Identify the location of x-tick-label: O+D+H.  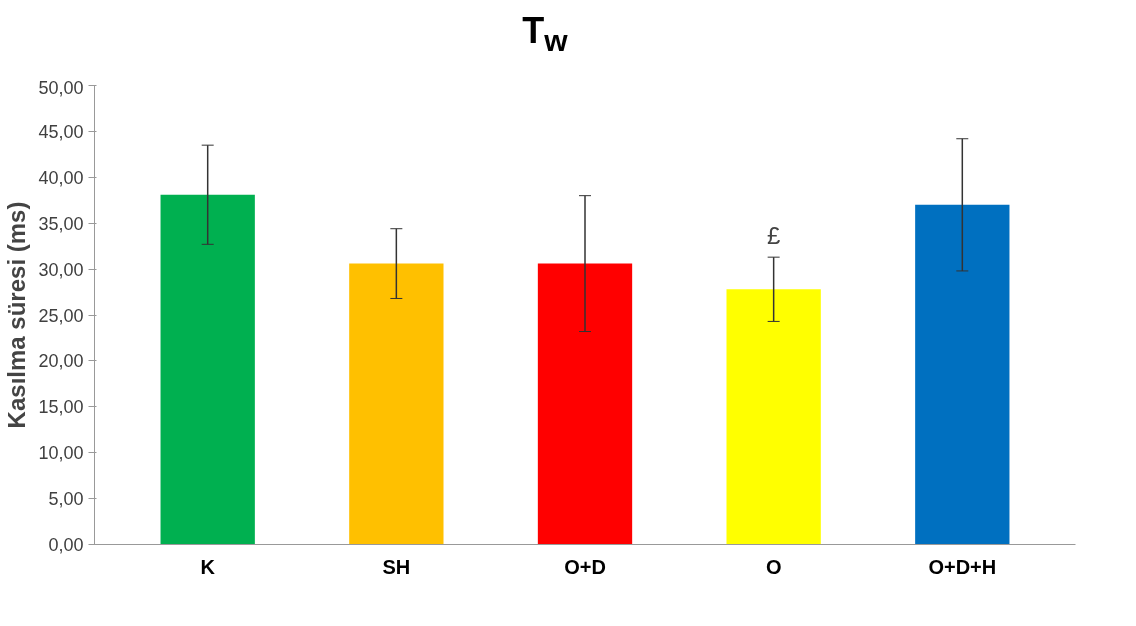
(962, 566).